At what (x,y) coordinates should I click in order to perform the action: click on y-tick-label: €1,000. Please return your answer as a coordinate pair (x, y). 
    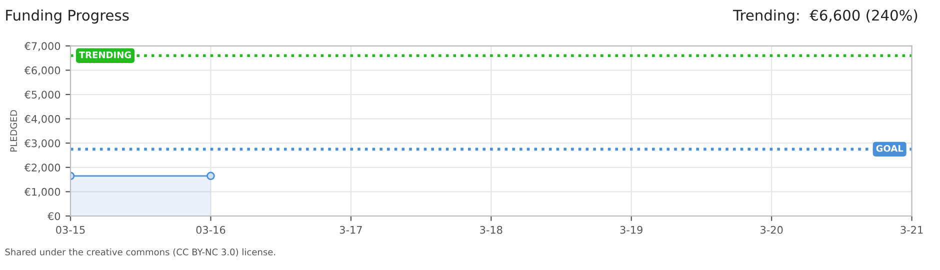
    Looking at the image, I should click on (42, 192).